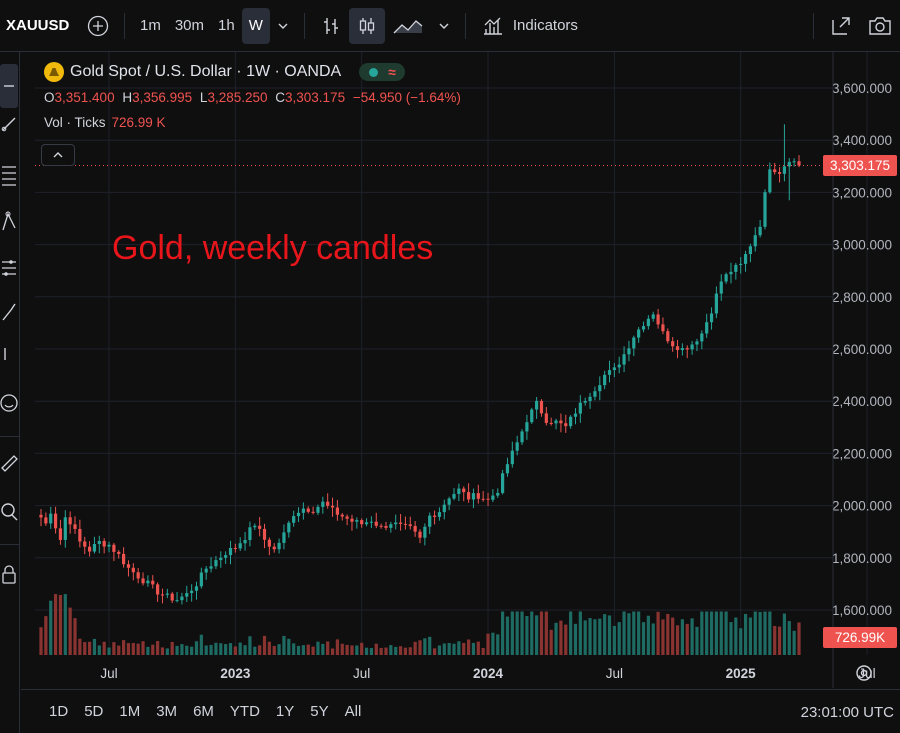  What do you see at coordinates (38, 25) in the screenshot?
I see `symbol-search: XAUUSD` at bounding box center [38, 25].